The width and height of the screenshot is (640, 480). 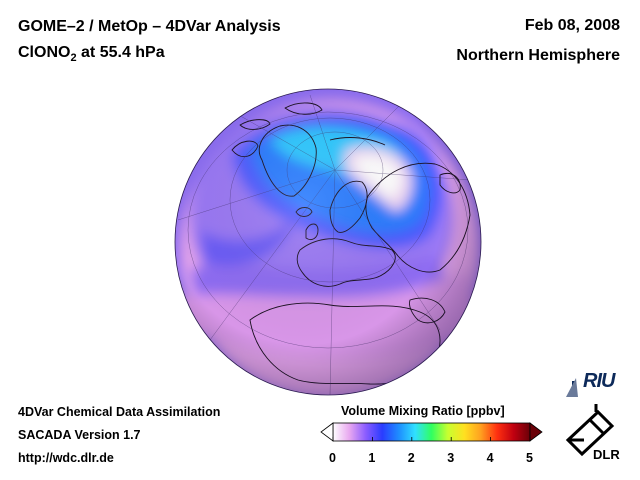 What do you see at coordinates (411, 458) in the screenshot?
I see `colorbar-tick-label: 2` at bounding box center [411, 458].